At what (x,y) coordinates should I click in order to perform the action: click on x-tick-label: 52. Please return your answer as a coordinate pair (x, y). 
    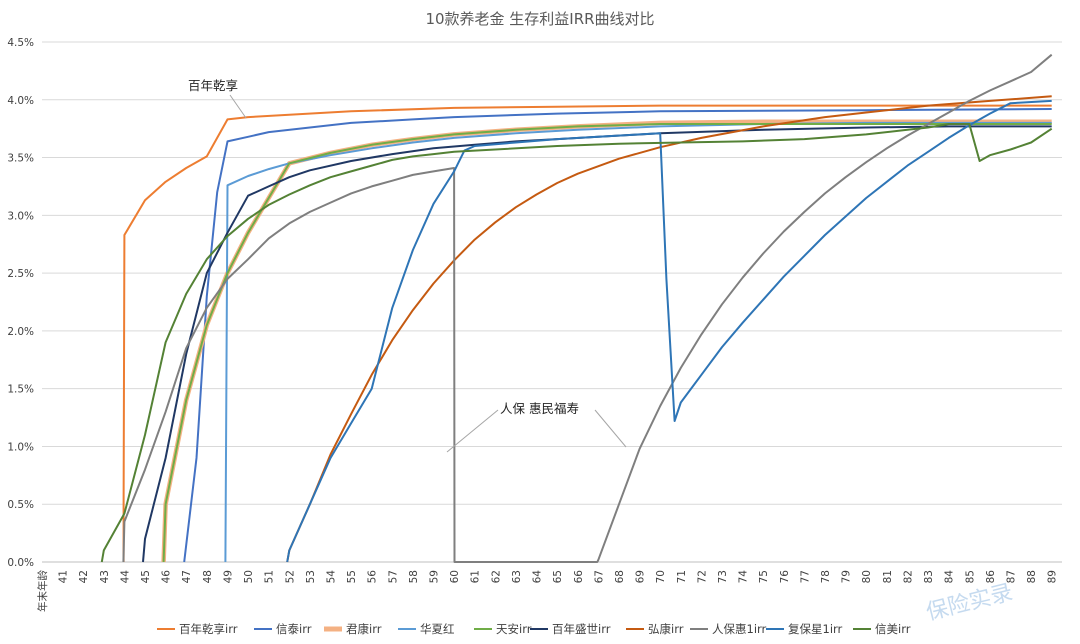
    Looking at the image, I should click on (290, 576).